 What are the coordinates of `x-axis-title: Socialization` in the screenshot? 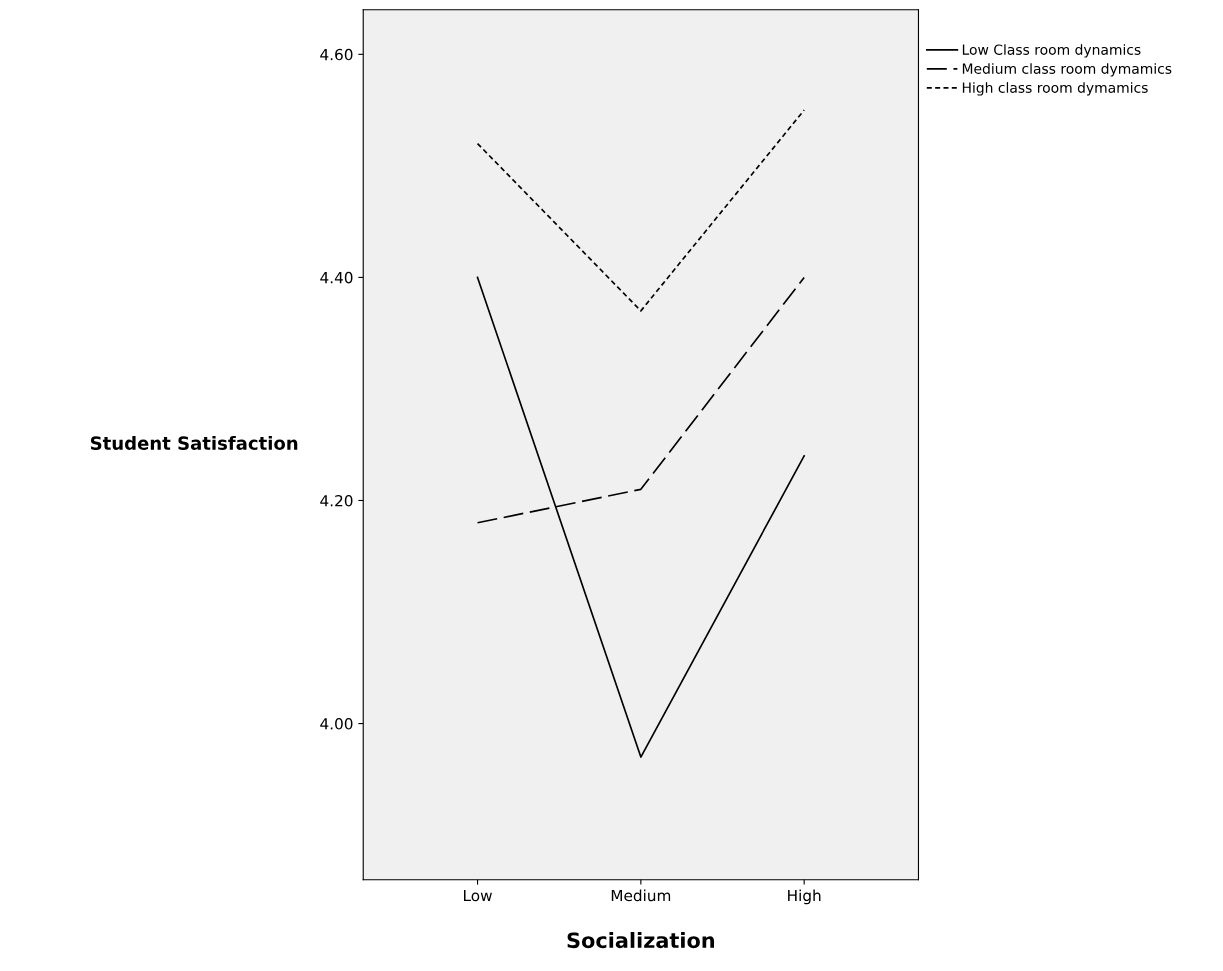 It's located at (641, 940).